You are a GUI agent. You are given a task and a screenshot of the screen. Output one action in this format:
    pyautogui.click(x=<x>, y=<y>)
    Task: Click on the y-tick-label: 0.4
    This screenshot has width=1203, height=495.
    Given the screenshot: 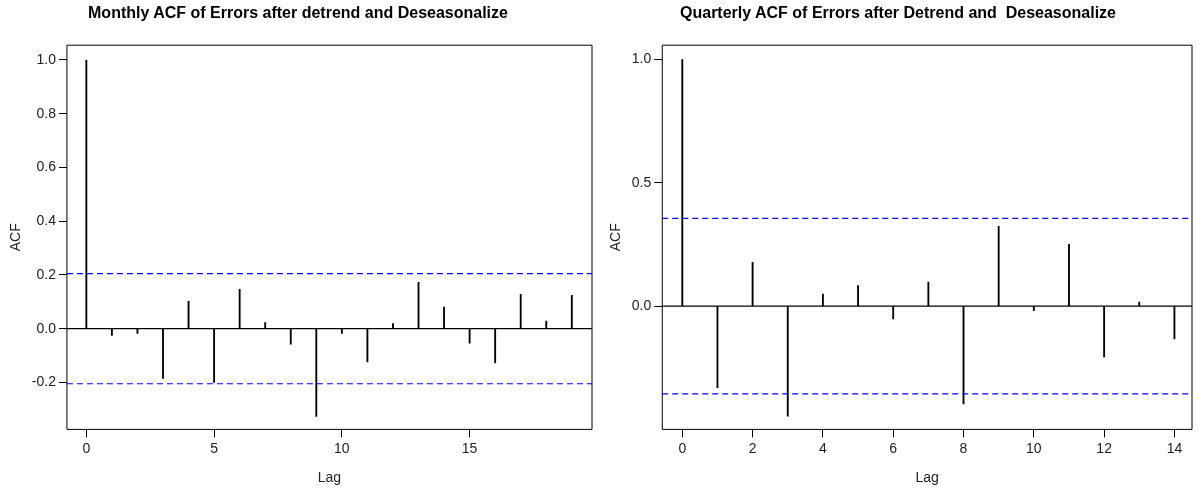 What is the action you would take?
    pyautogui.click(x=46, y=220)
    